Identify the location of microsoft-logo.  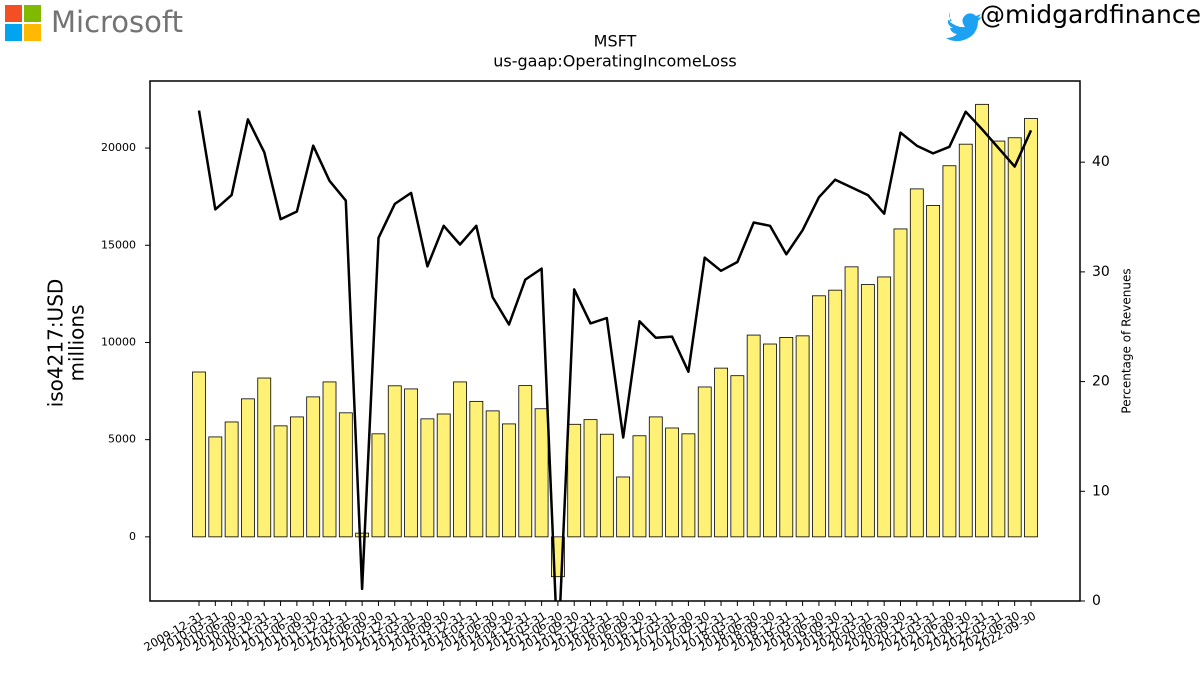
(23, 23).